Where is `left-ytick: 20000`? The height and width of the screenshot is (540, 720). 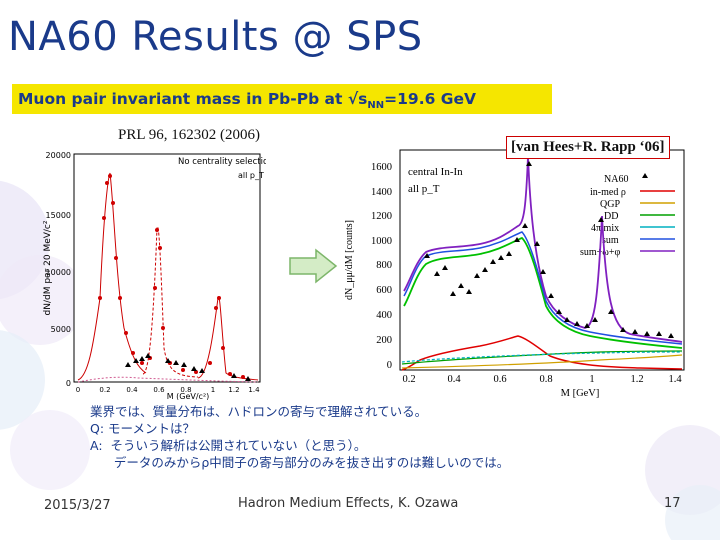
left-ytick: 20000 is located at coordinates (58, 155).